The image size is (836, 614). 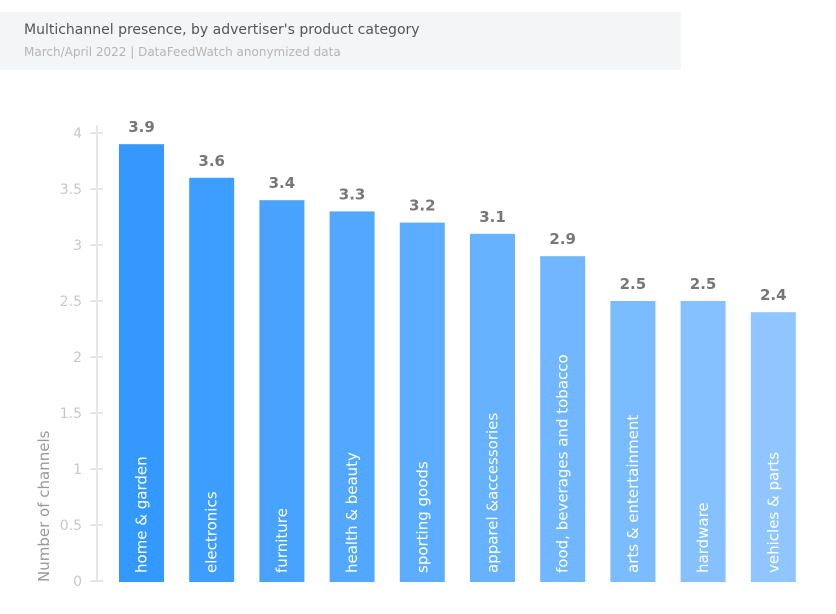 What do you see at coordinates (212, 532) in the screenshot?
I see `category-label: electronics` at bounding box center [212, 532].